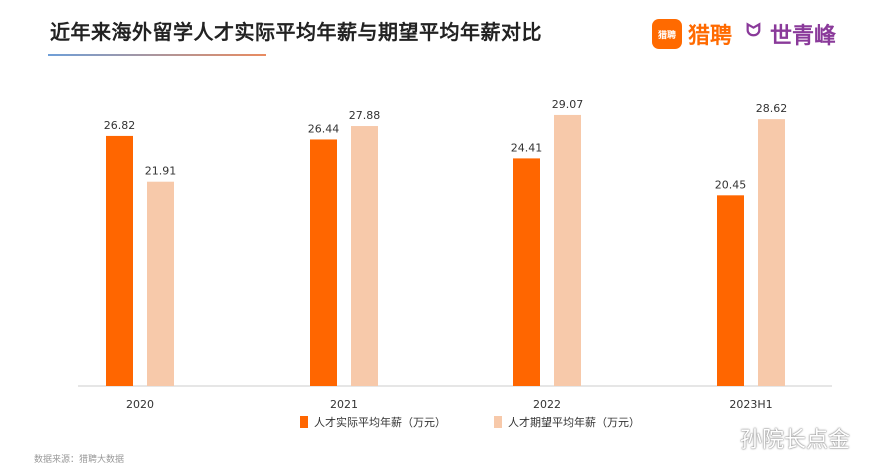 The width and height of the screenshot is (874, 465). What do you see at coordinates (795, 440) in the screenshot?
I see `watermark-text: 孙院长点金` at bounding box center [795, 440].